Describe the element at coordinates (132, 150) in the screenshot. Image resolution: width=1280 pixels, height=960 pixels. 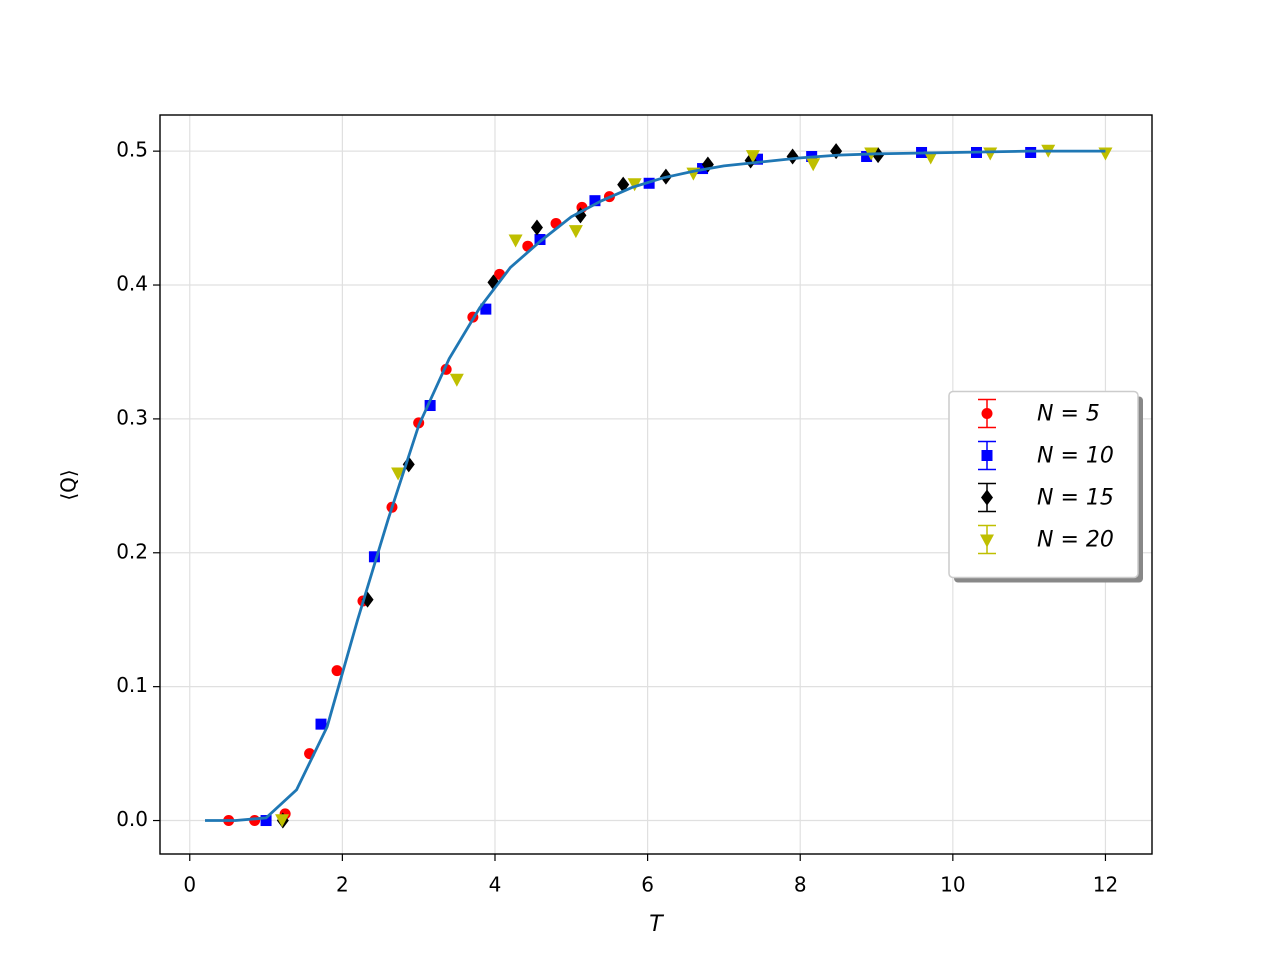
I see `y-tick-label: 0.5` at that location.